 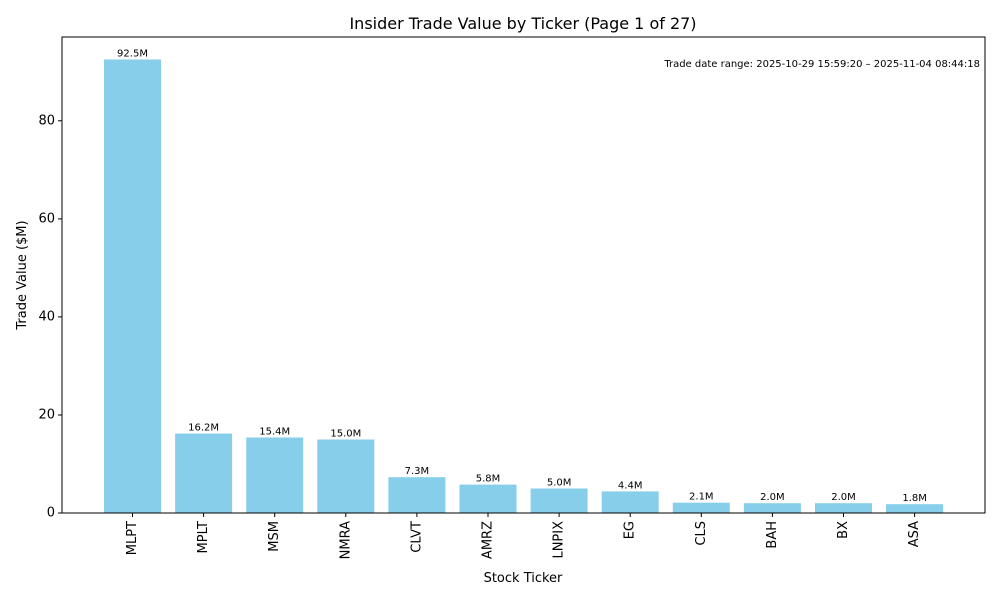 I want to click on x-tick-label: BX, so click(x=843, y=530).